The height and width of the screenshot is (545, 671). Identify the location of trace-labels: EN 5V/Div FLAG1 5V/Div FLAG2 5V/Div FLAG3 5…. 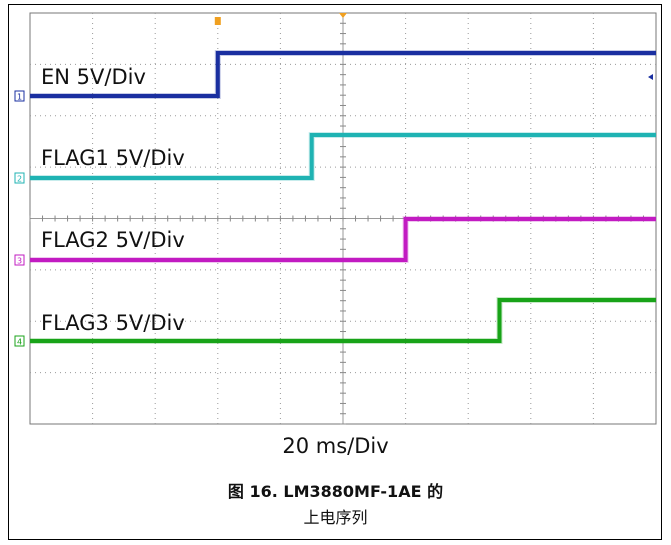
(113, 200).